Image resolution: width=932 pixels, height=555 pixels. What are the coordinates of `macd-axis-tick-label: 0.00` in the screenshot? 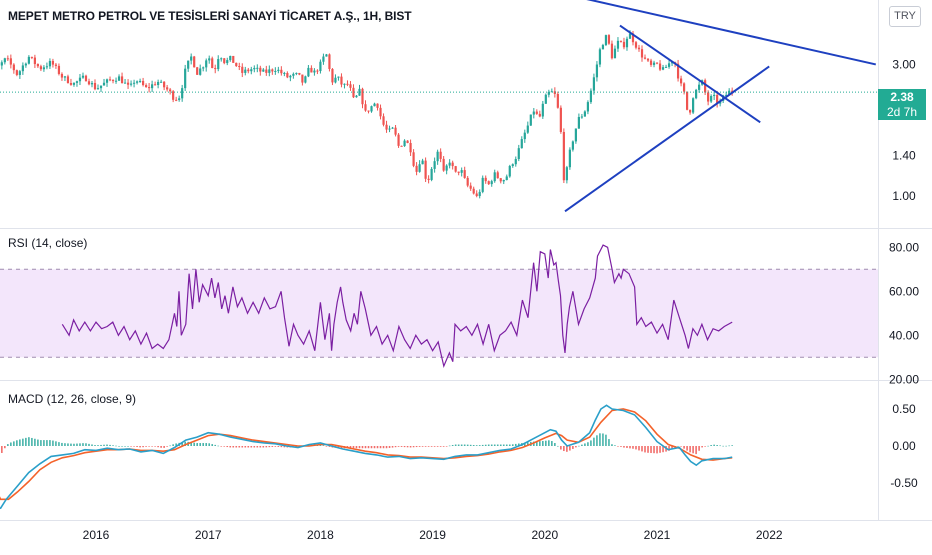 It's located at (904, 446).